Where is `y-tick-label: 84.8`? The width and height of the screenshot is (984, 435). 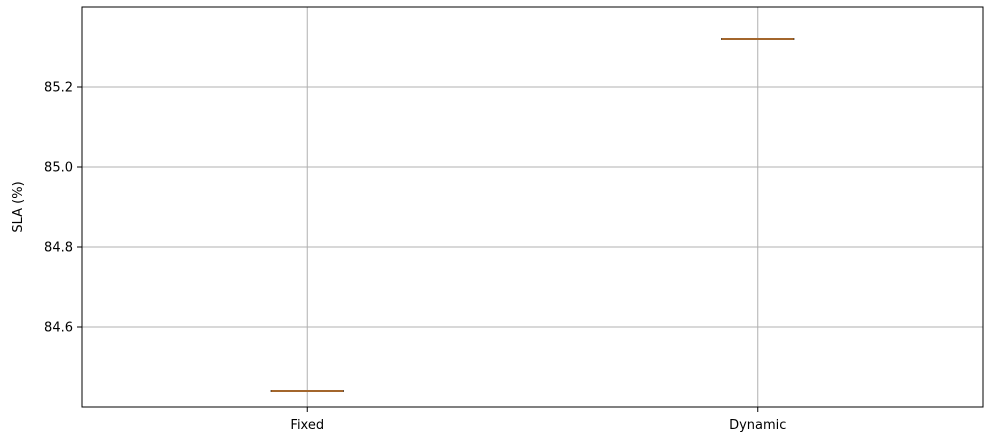 y-tick-label: 84.8 is located at coordinates (58, 248).